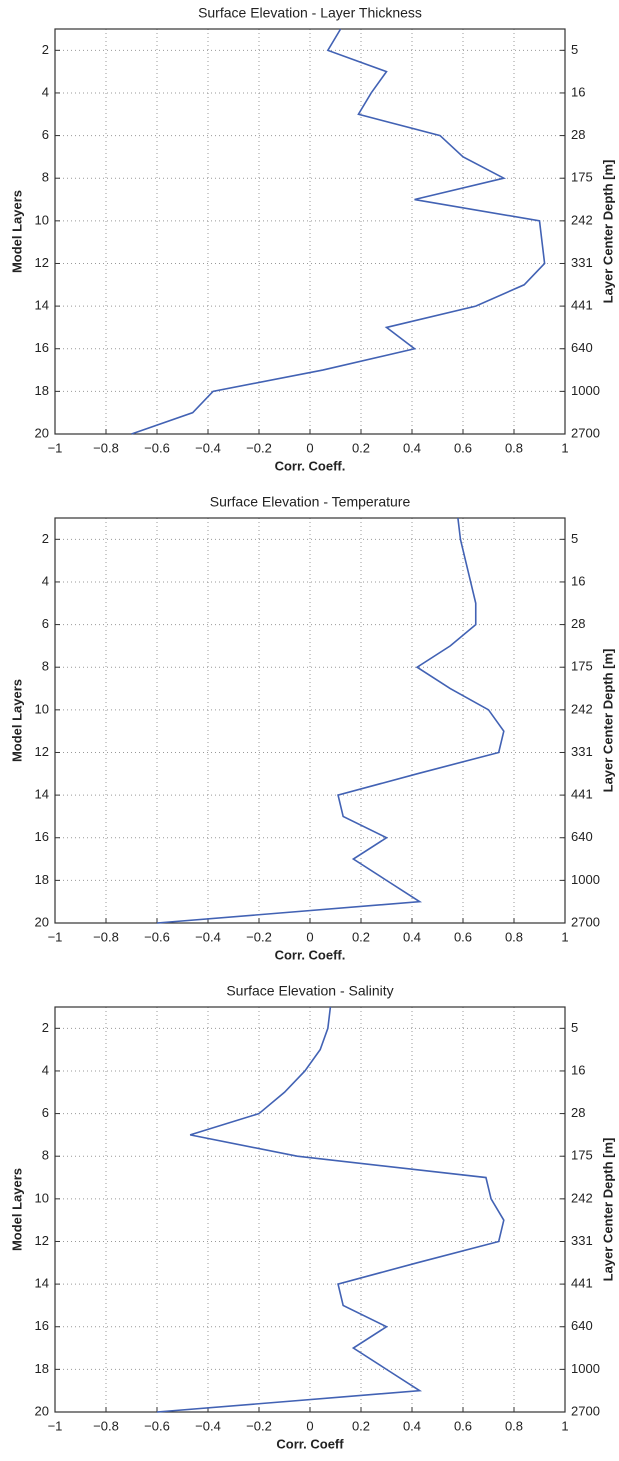 The image size is (619, 1461). What do you see at coordinates (310, 13) in the screenshot?
I see `chart-title: Surface Elevation - Layer Thickness` at bounding box center [310, 13].